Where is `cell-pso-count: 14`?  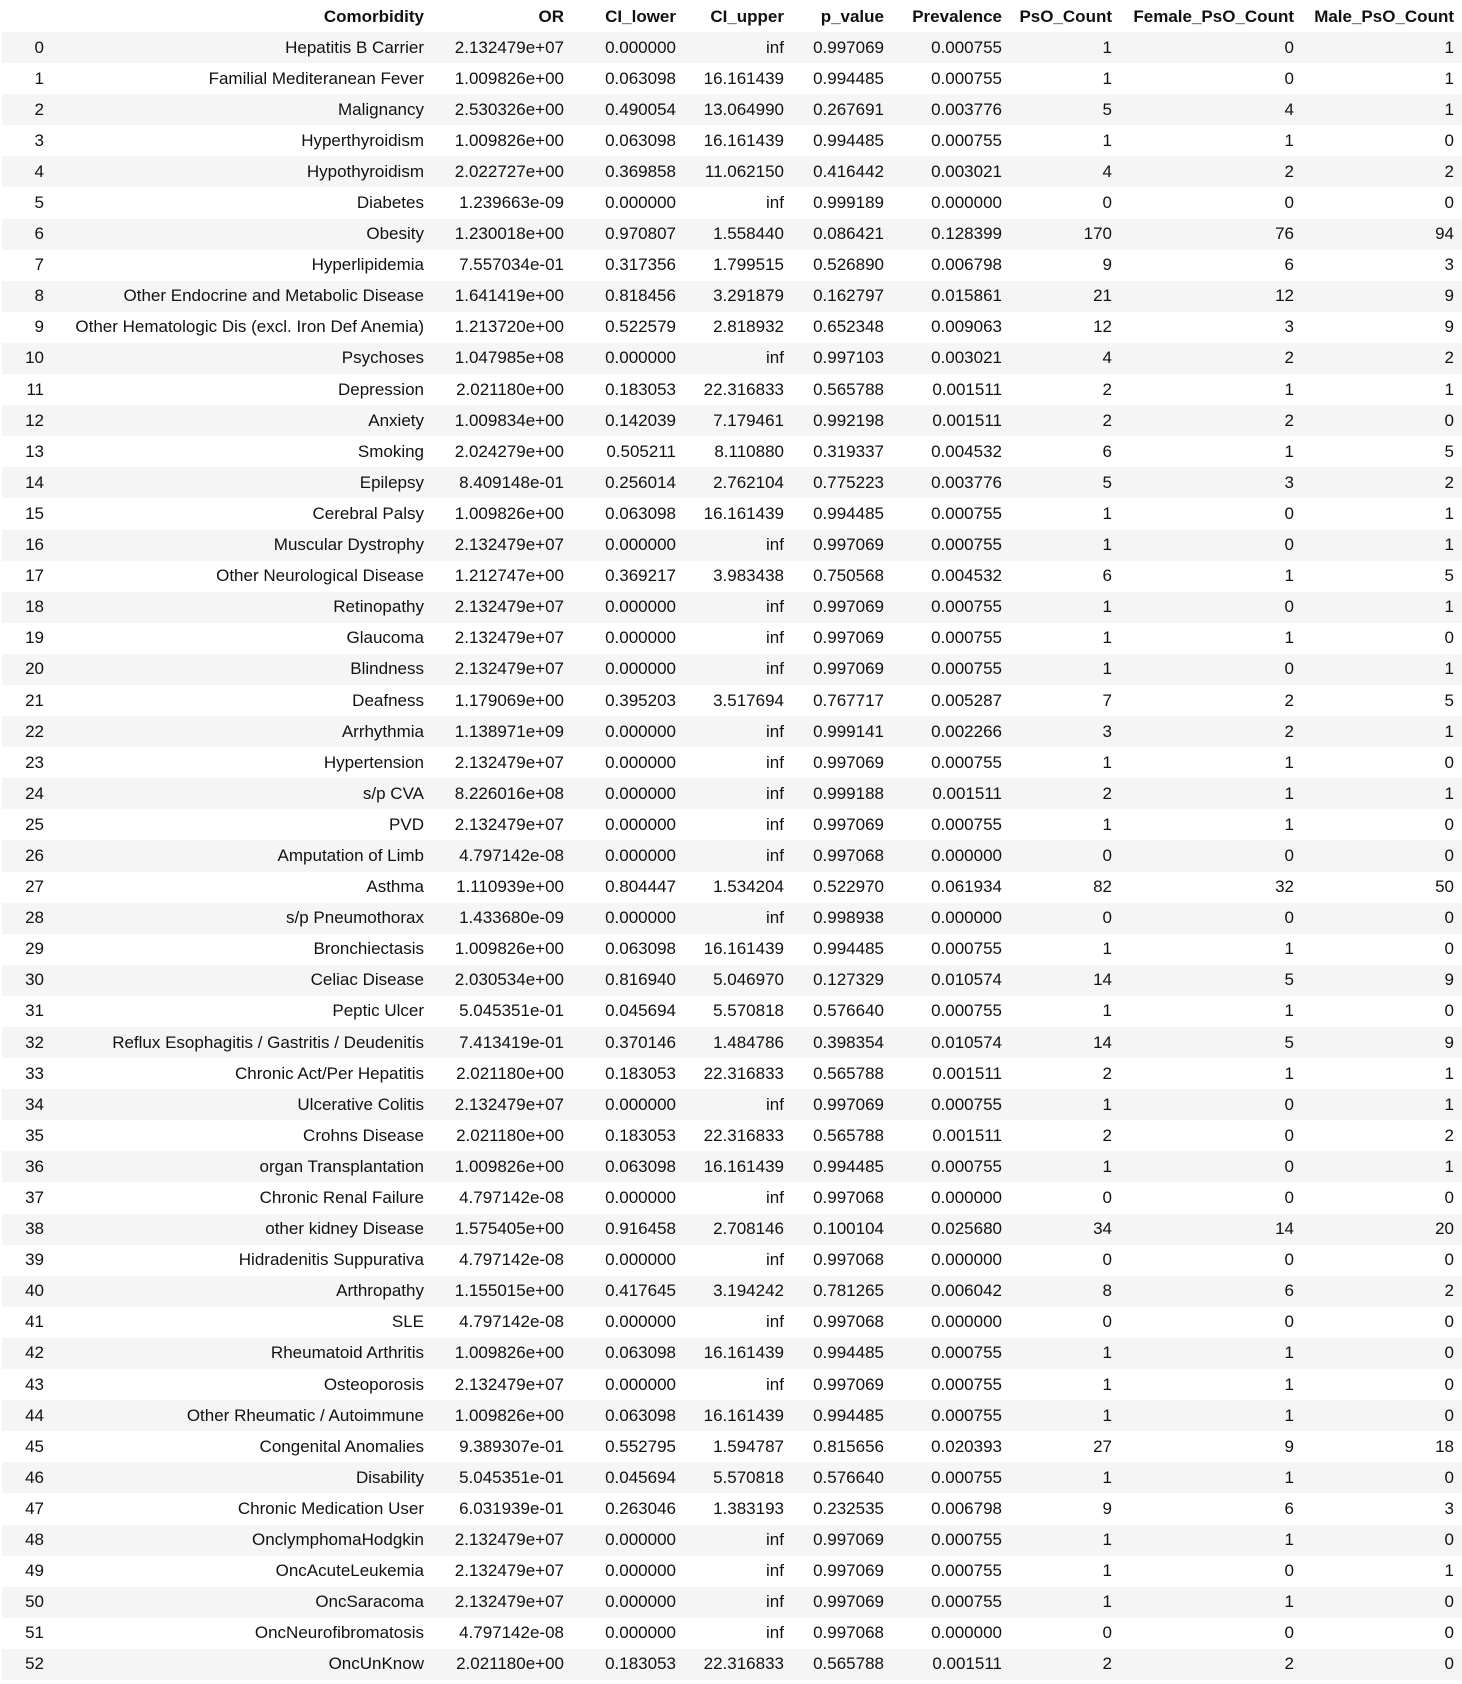
cell-pso-count: 14 is located at coordinates (1102, 1042).